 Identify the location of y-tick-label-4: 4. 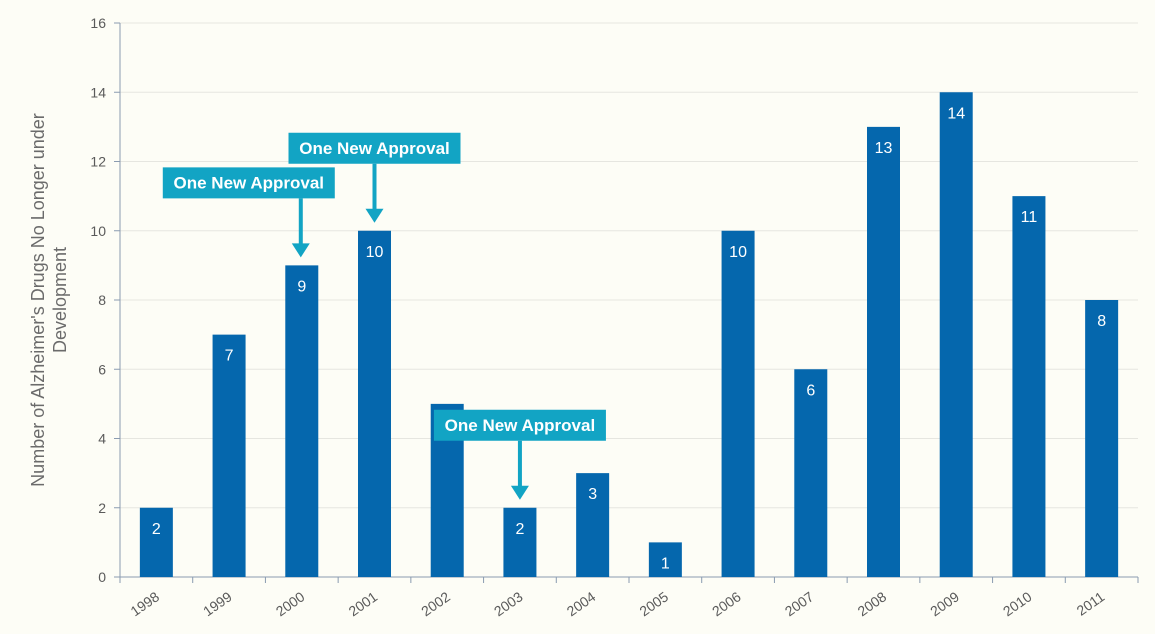
(102, 439).